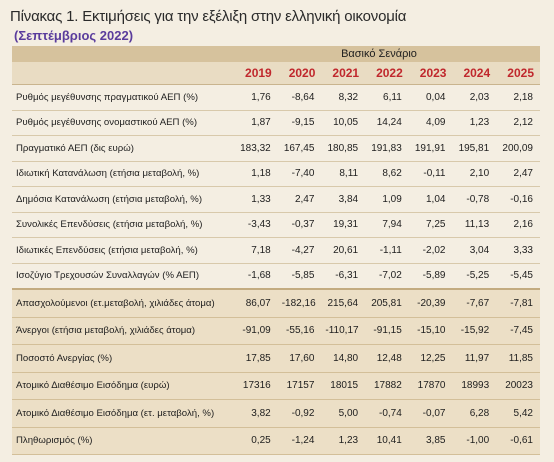 Image resolution: width=554 pixels, height=462 pixels. What do you see at coordinates (343, 276) in the screenshot?
I see `cell-value: -6,31` at bounding box center [343, 276].